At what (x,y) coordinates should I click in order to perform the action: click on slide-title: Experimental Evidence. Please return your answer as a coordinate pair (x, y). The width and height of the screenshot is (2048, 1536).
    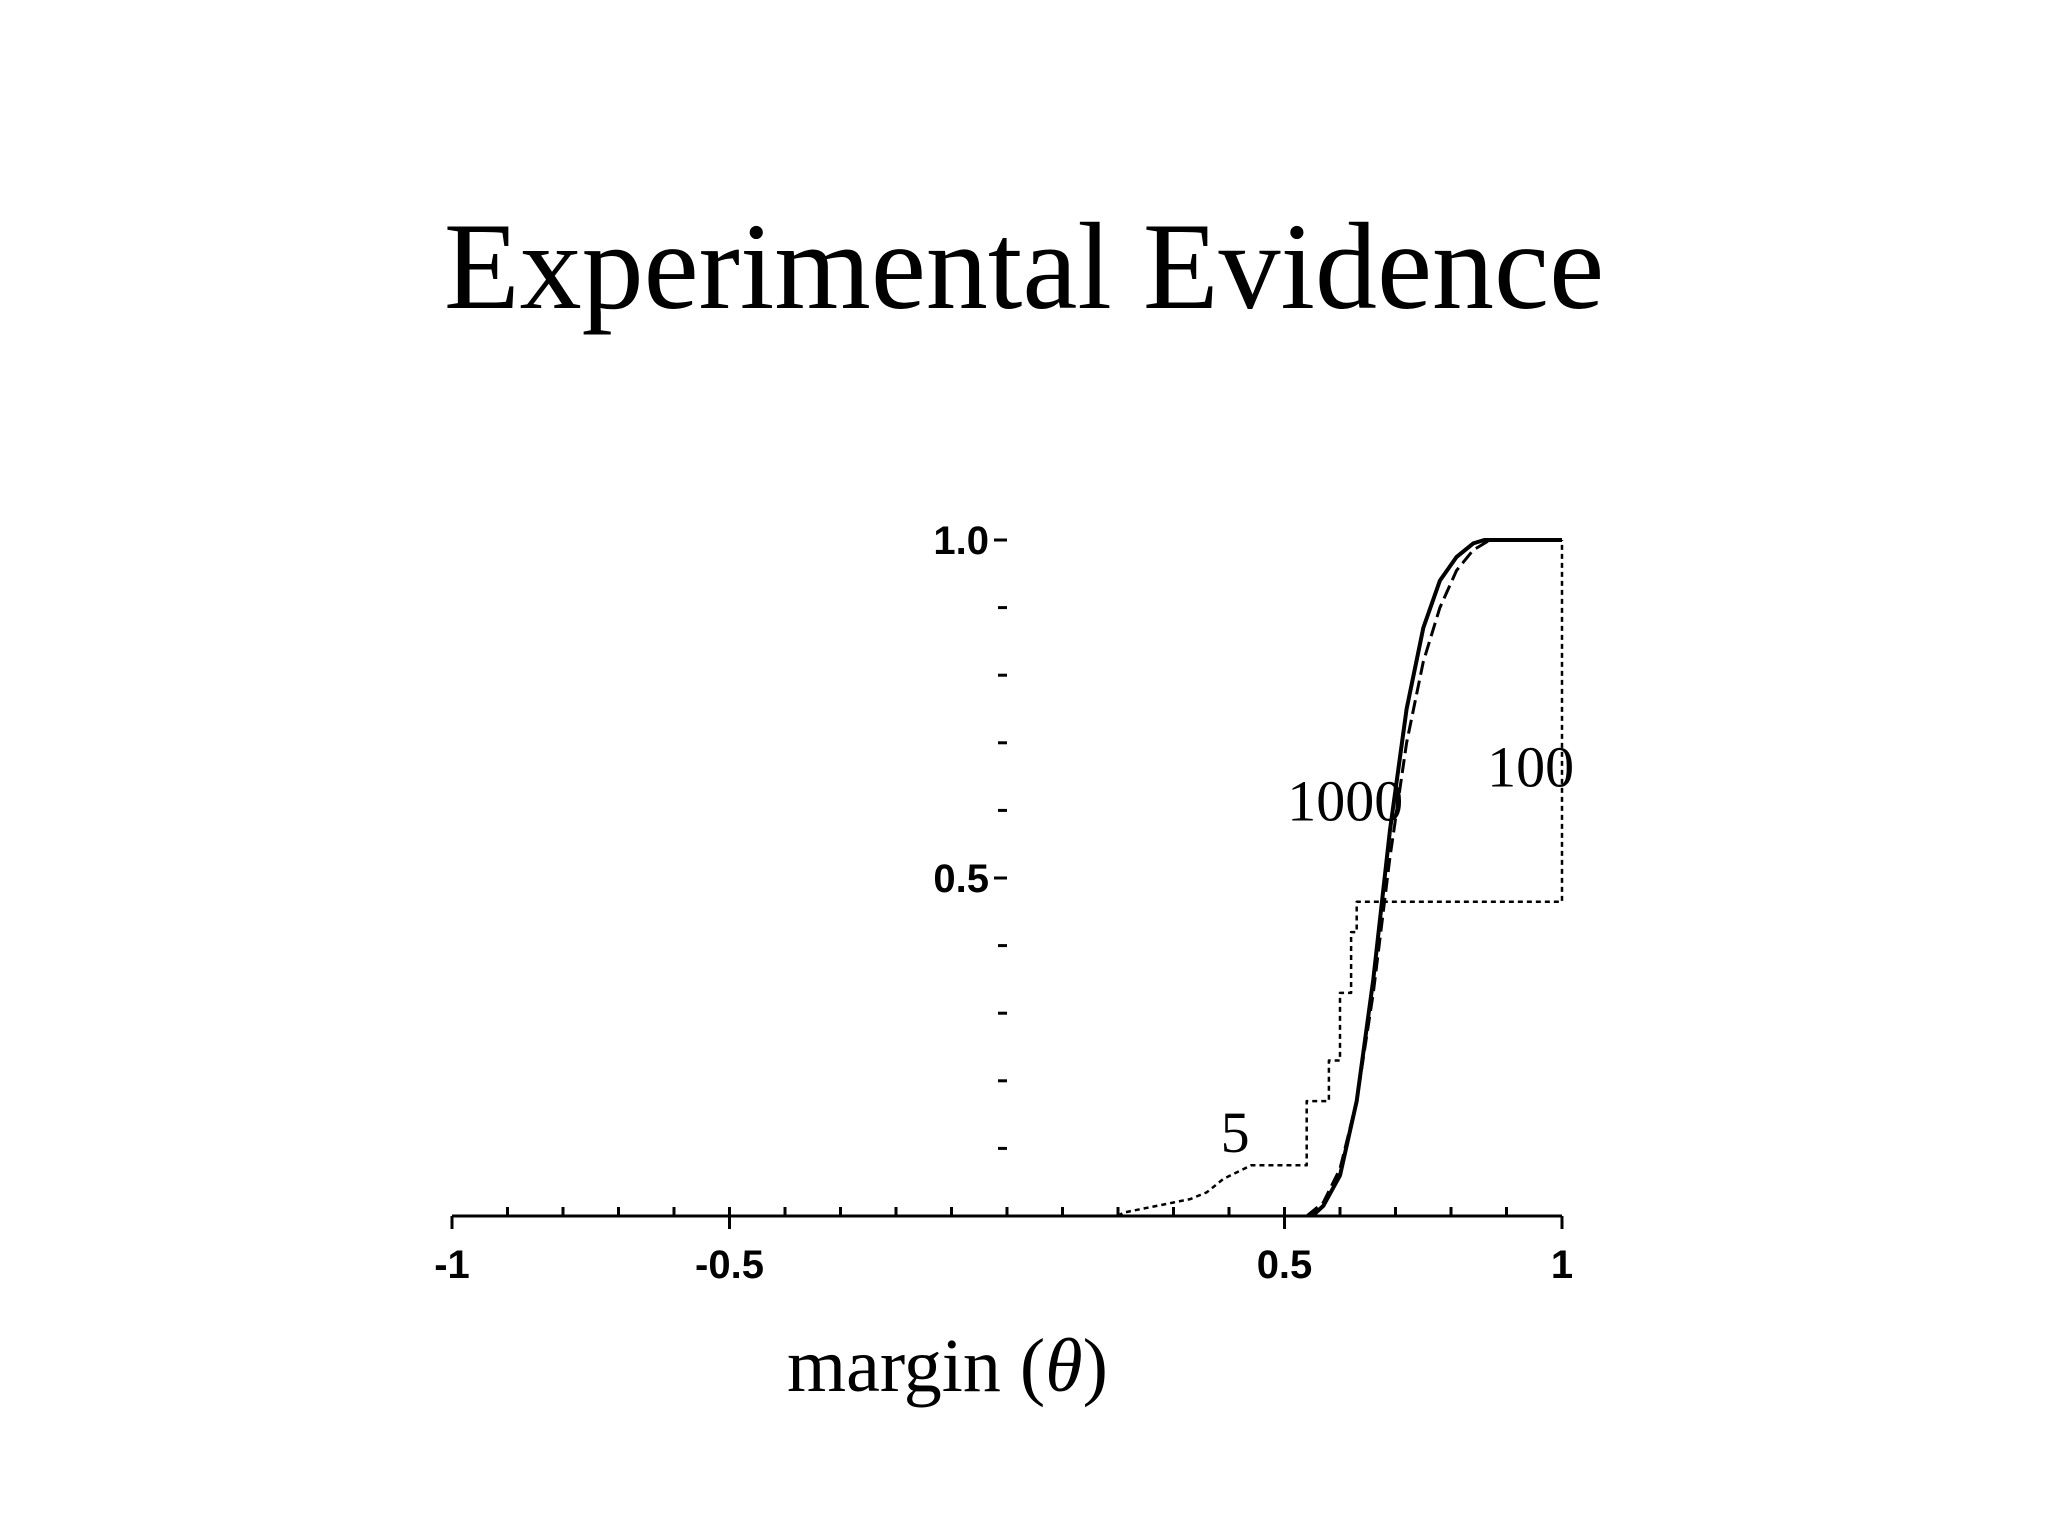
    Looking at the image, I should click on (1024, 266).